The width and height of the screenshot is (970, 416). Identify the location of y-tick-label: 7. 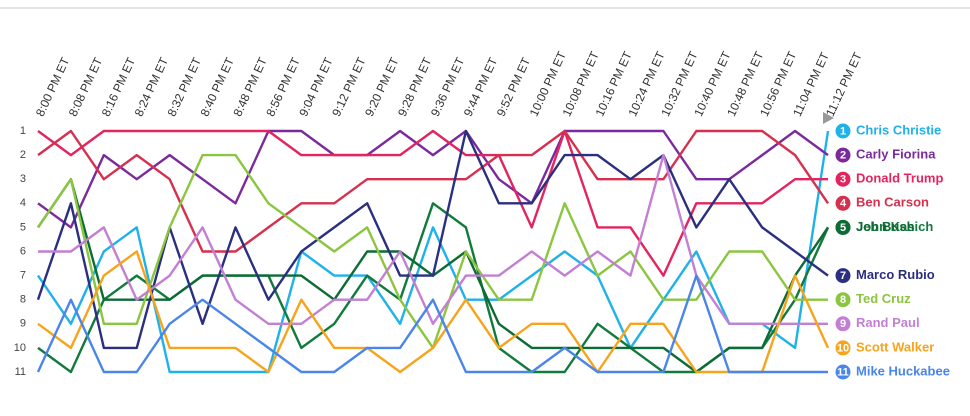
(23, 276).